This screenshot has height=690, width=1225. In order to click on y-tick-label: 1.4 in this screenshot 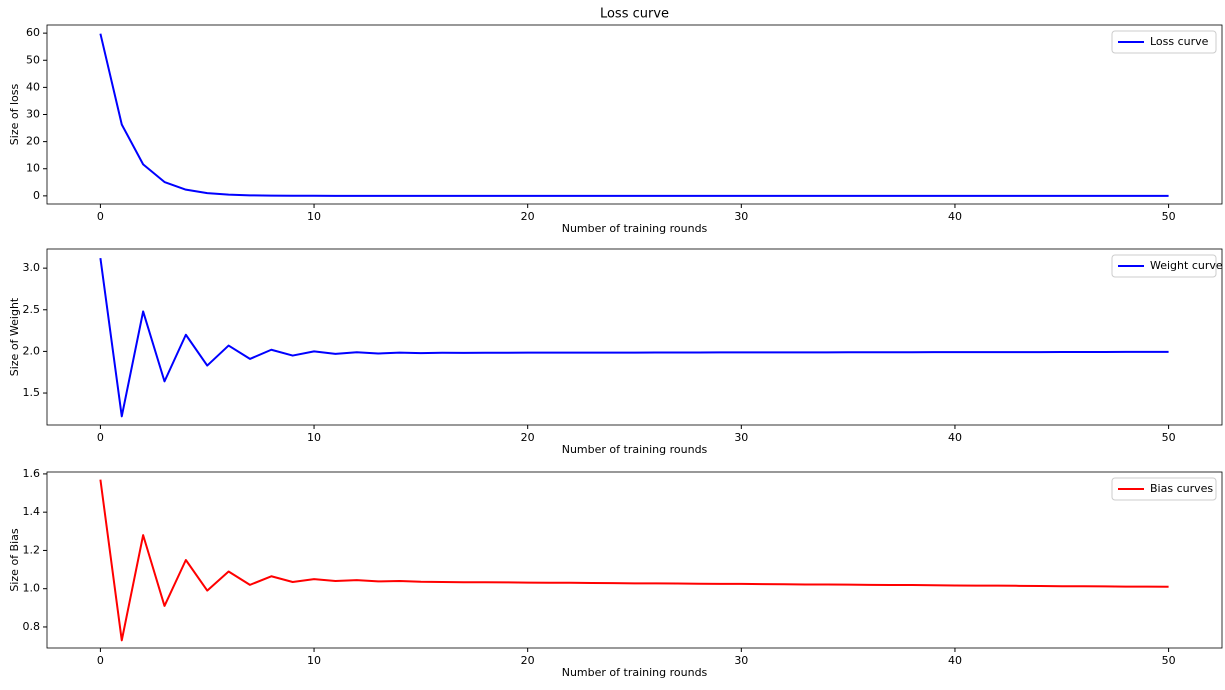, I will do `click(32, 511)`.